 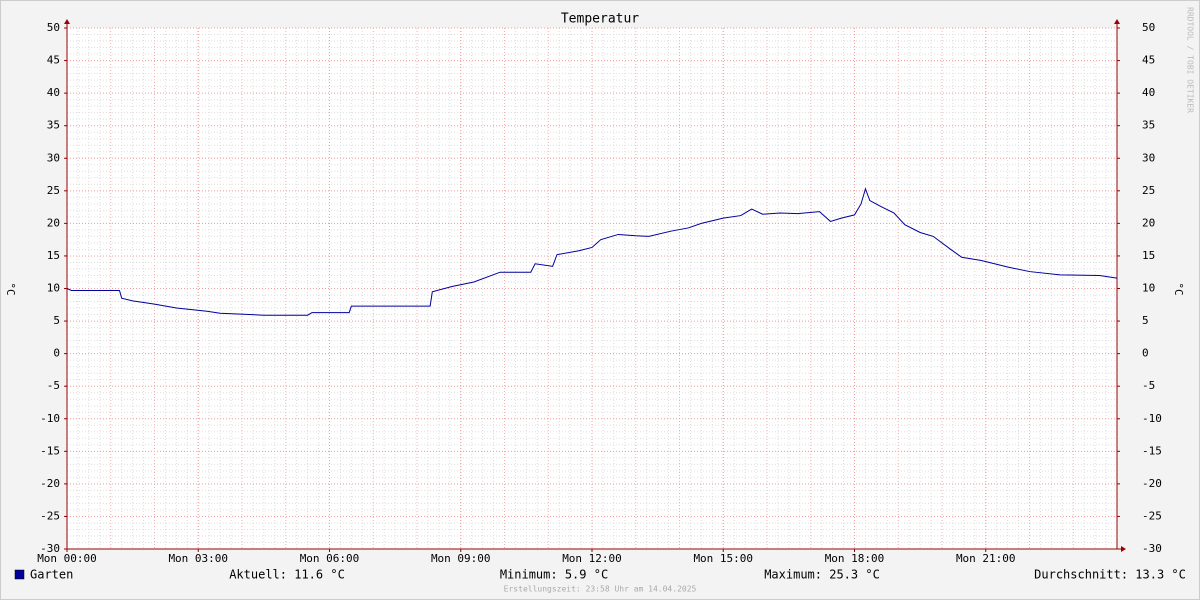 I want to click on y2-tick-label: -10, so click(x=1152, y=418).